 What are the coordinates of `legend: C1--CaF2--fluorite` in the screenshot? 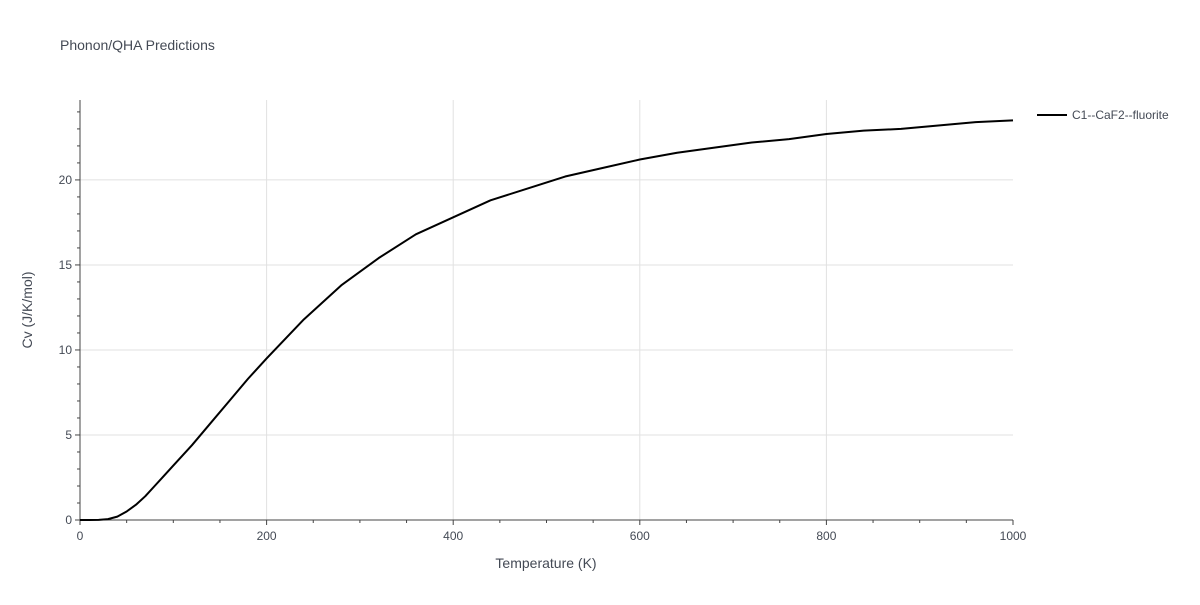 It's located at (1103, 115).